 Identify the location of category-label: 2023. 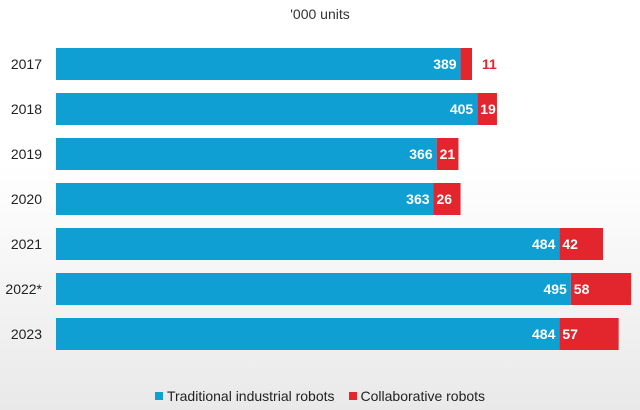
(26, 334).